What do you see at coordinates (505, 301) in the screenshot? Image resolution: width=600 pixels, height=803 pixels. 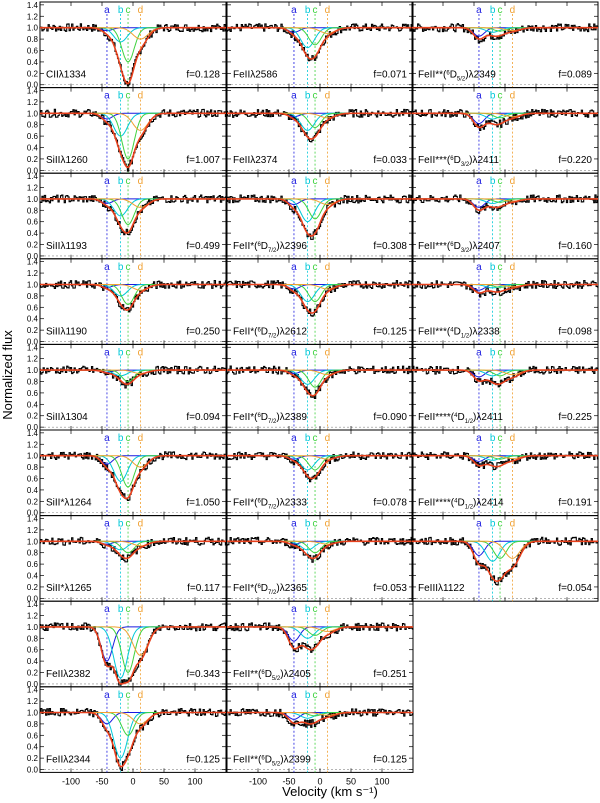 I see `spectrum-panel: a b c d FeII***(4D1/2)λ2338 f=0.098` at bounding box center [505, 301].